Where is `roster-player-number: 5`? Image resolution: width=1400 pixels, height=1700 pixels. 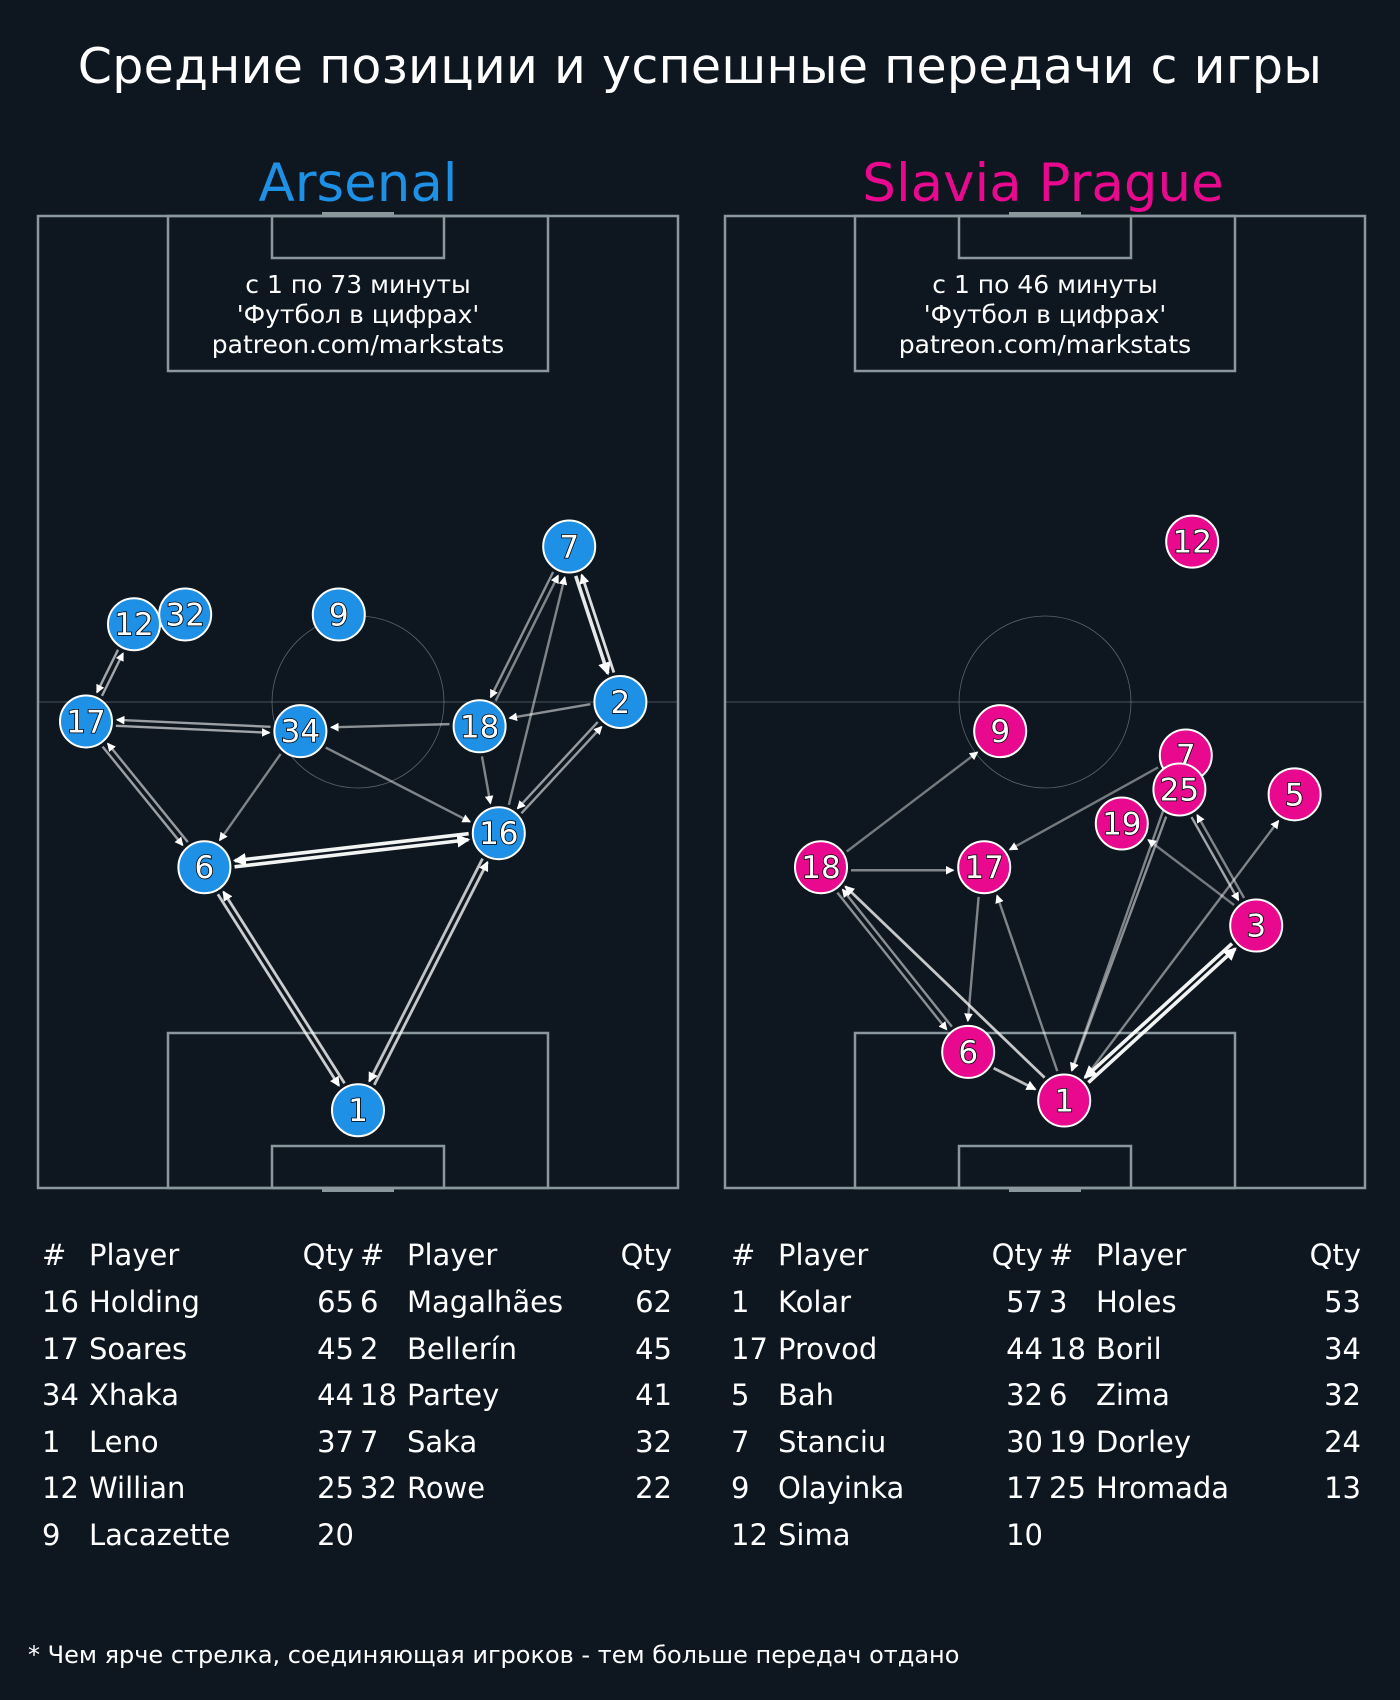 roster-player-number: 5 is located at coordinates (740, 1395).